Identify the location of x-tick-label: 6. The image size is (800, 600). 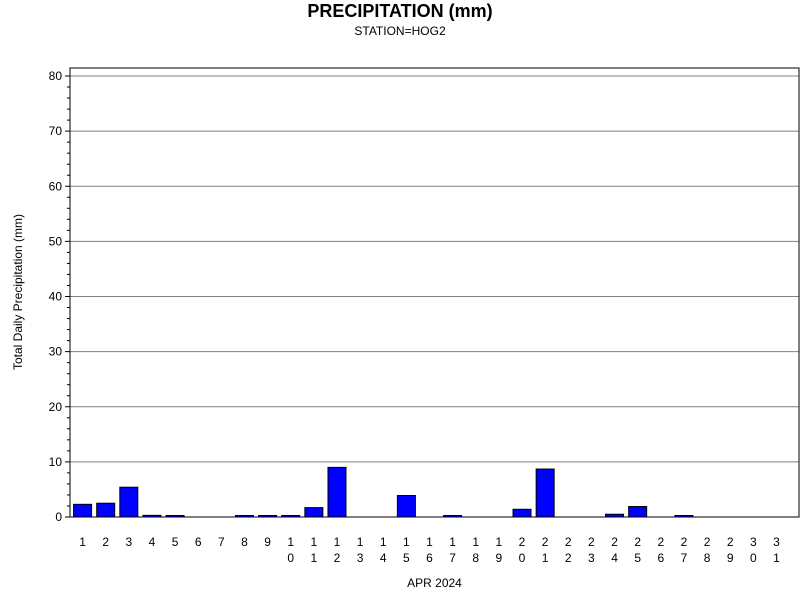
(198, 542).